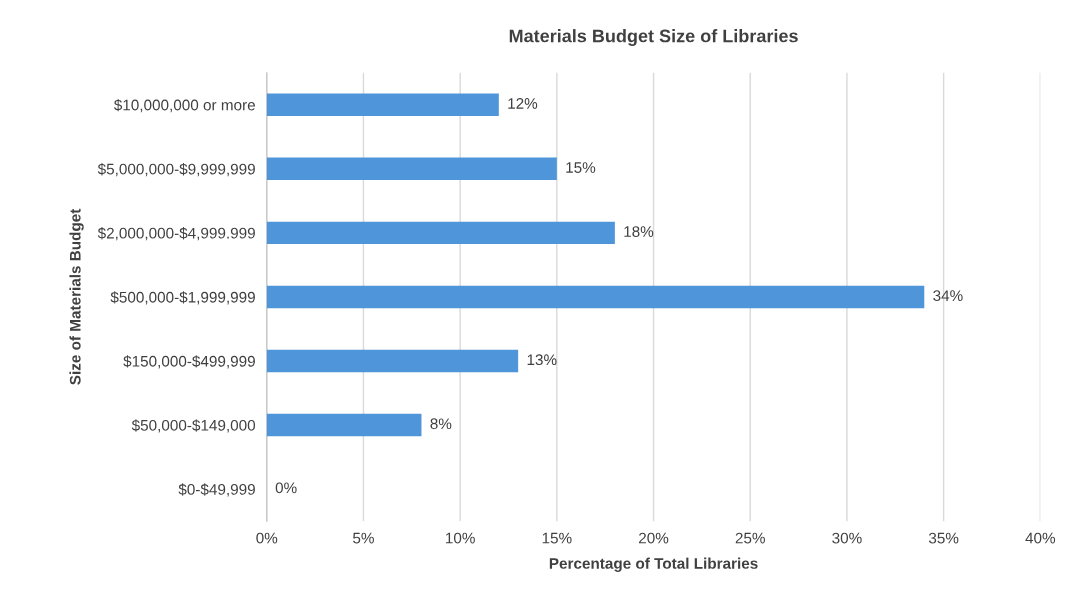 This screenshot has height=606, width=1067. What do you see at coordinates (581, 167) in the screenshot?
I see `data-label: 15%` at bounding box center [581, 167].